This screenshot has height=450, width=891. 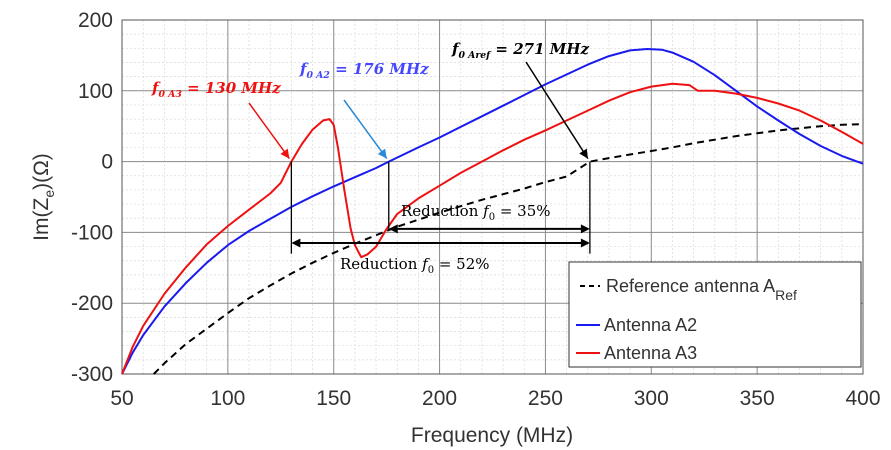 What do you see at coordinates (365, 129) in the screenshot?
I see `pointer-a2-shaft` at bounding box center [365, 129].